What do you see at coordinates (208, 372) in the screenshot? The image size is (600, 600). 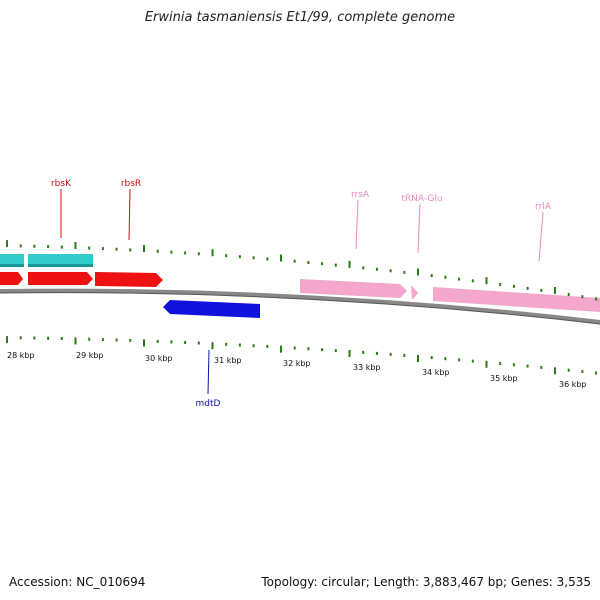 I see `leader-mdtD` at bounding box center [208, 372].